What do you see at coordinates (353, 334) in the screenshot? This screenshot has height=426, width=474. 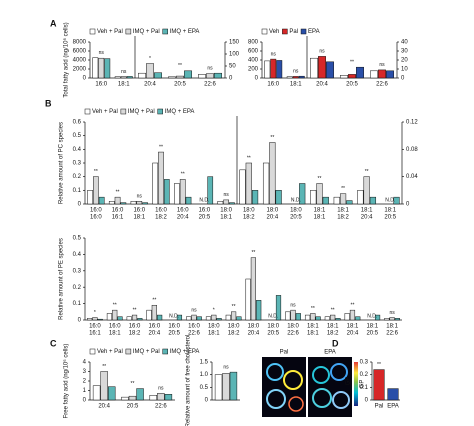 I see `x-tick-label: 20:4` at bounding box center [353, 334].